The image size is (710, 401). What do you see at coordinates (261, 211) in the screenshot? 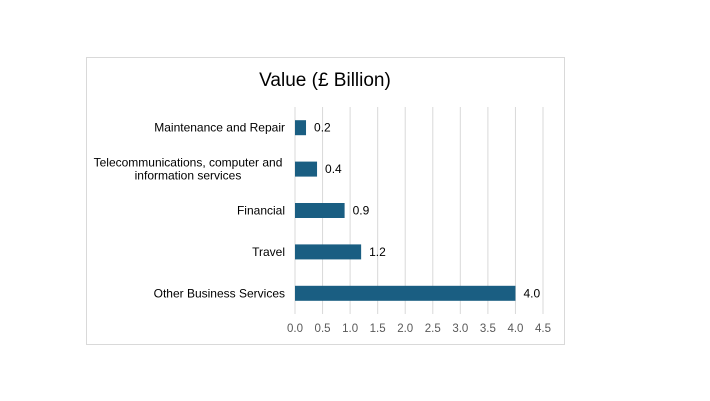
I see `category-label: Financial` at bounding box center [261, 211].